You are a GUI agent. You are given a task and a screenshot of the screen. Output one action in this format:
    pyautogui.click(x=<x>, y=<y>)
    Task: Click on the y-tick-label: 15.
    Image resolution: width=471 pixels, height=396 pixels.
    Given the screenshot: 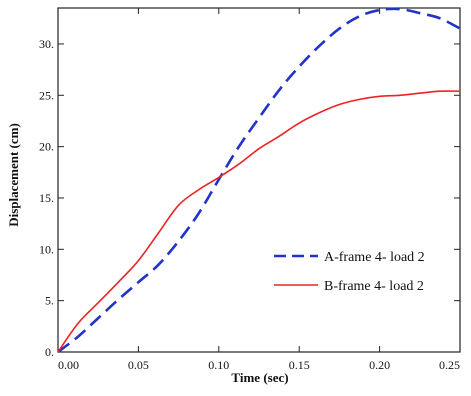 What is the action you would take?
    pyautogui.click(x=46, y=198)
    